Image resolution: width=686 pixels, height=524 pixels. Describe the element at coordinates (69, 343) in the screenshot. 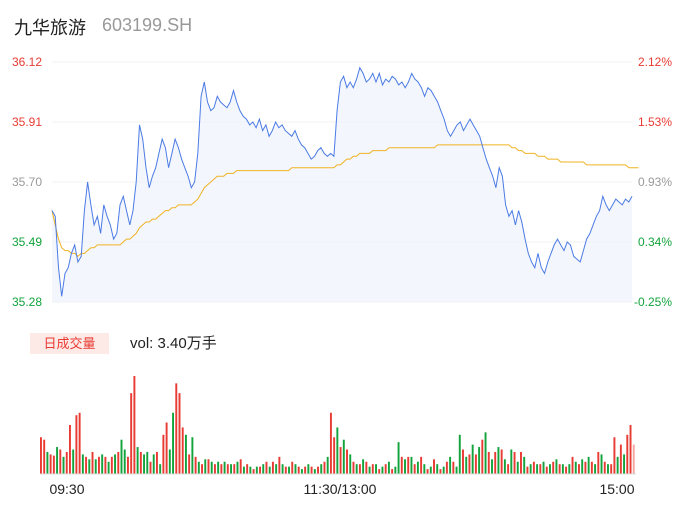

I see `volume-badge: 日成交量` at that location.